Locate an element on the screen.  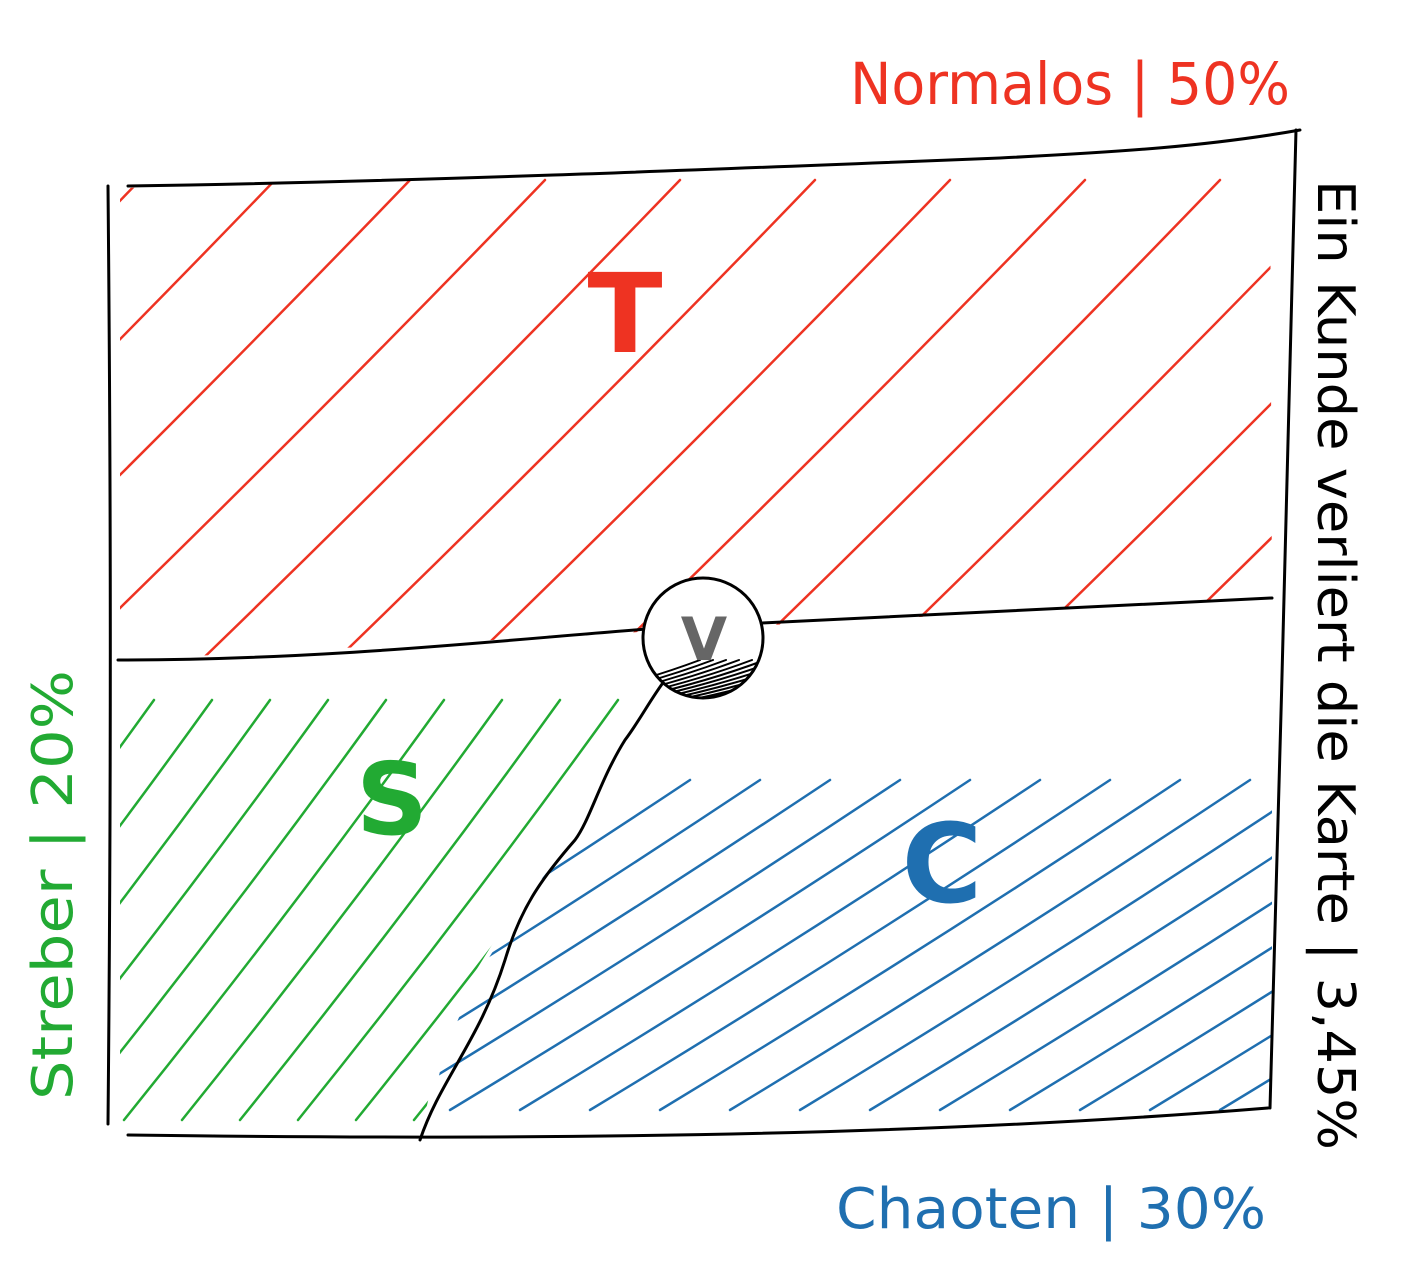
label-streber: Streber | 20% is located at coordinates (53, 885).